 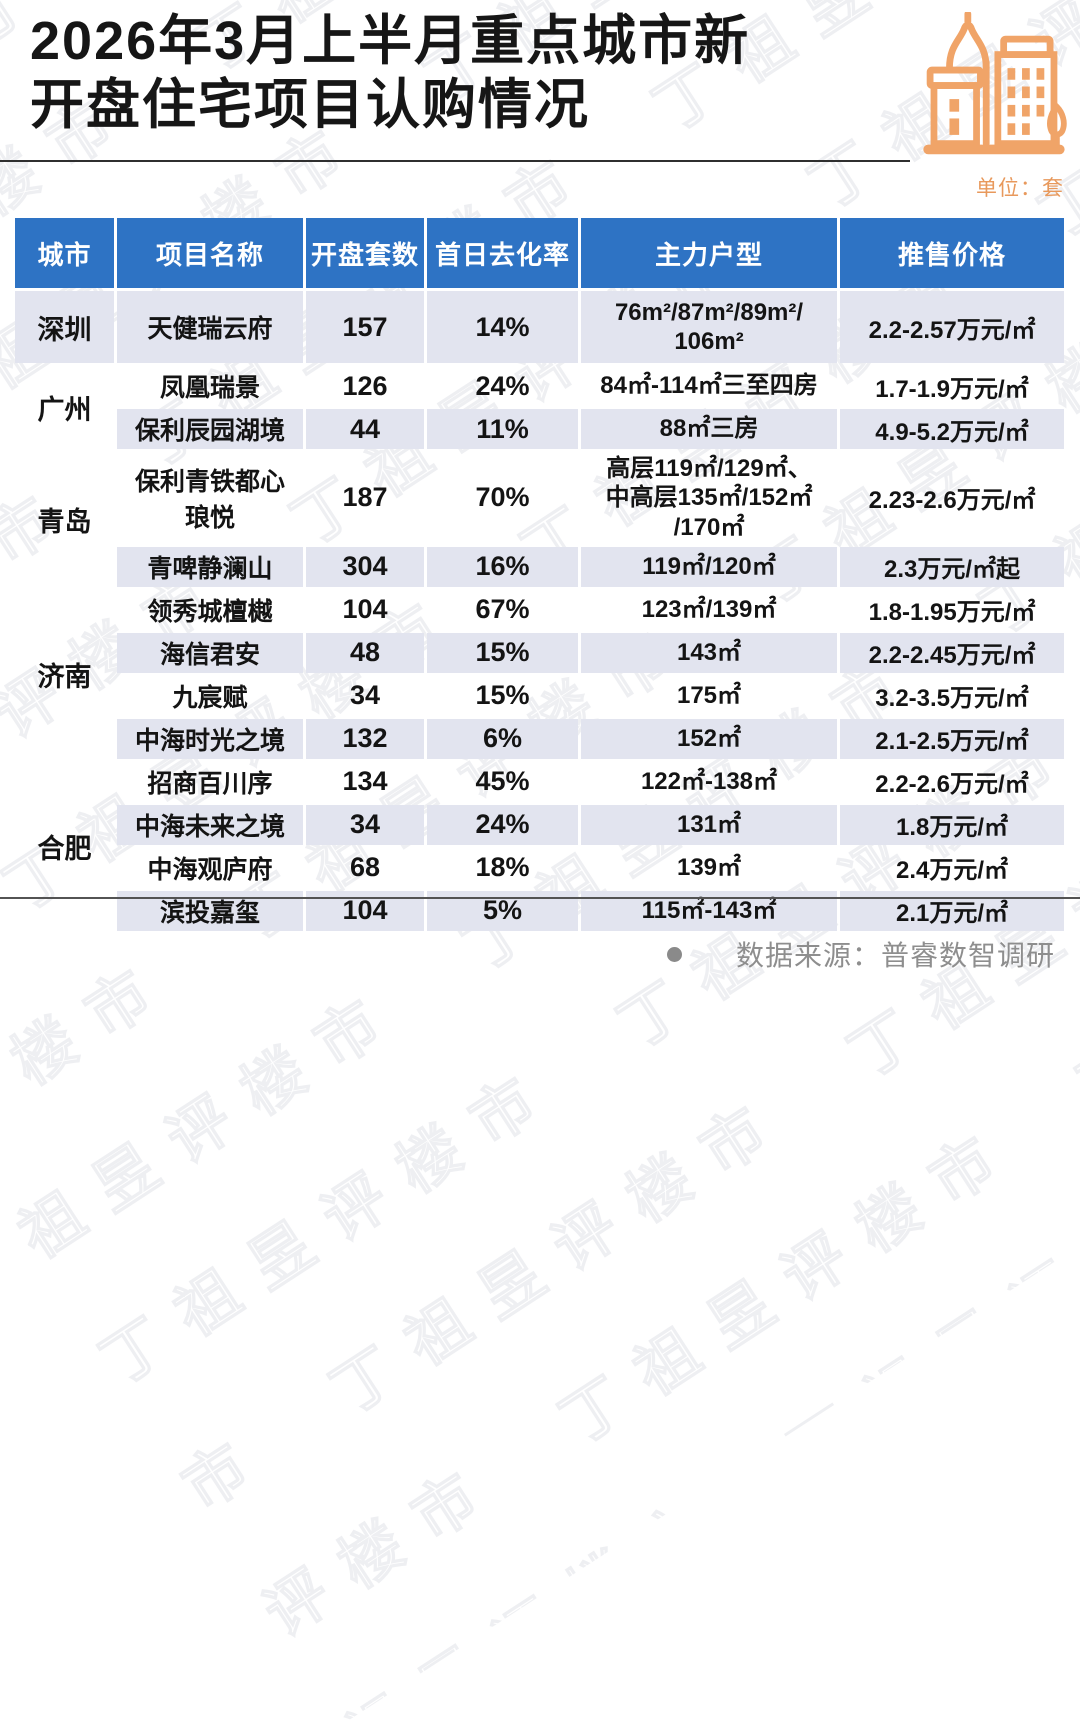 I want to click on rate-cell: 6%, so click(x=502, y=738).